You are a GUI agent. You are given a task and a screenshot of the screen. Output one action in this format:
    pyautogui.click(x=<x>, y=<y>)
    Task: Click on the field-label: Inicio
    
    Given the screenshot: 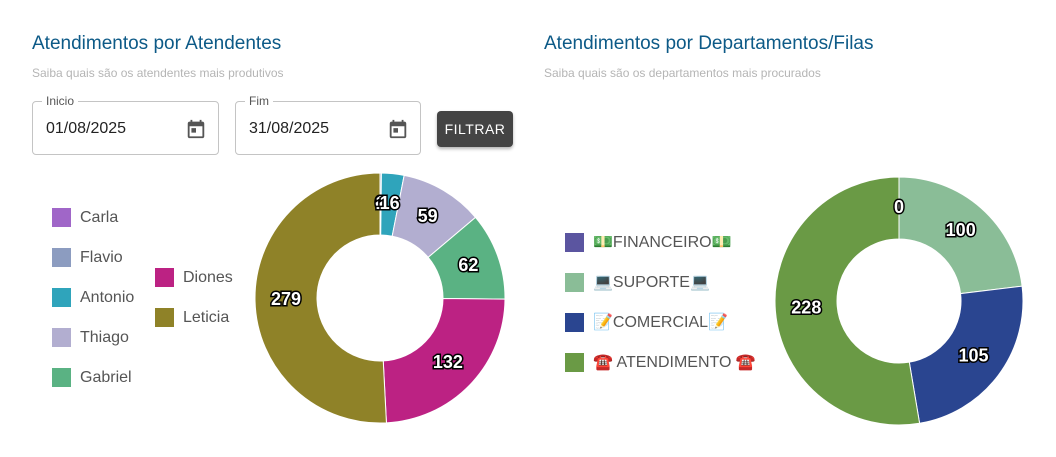 What is the action you would take?
    pyautogui.click(x=60, y=101)
    